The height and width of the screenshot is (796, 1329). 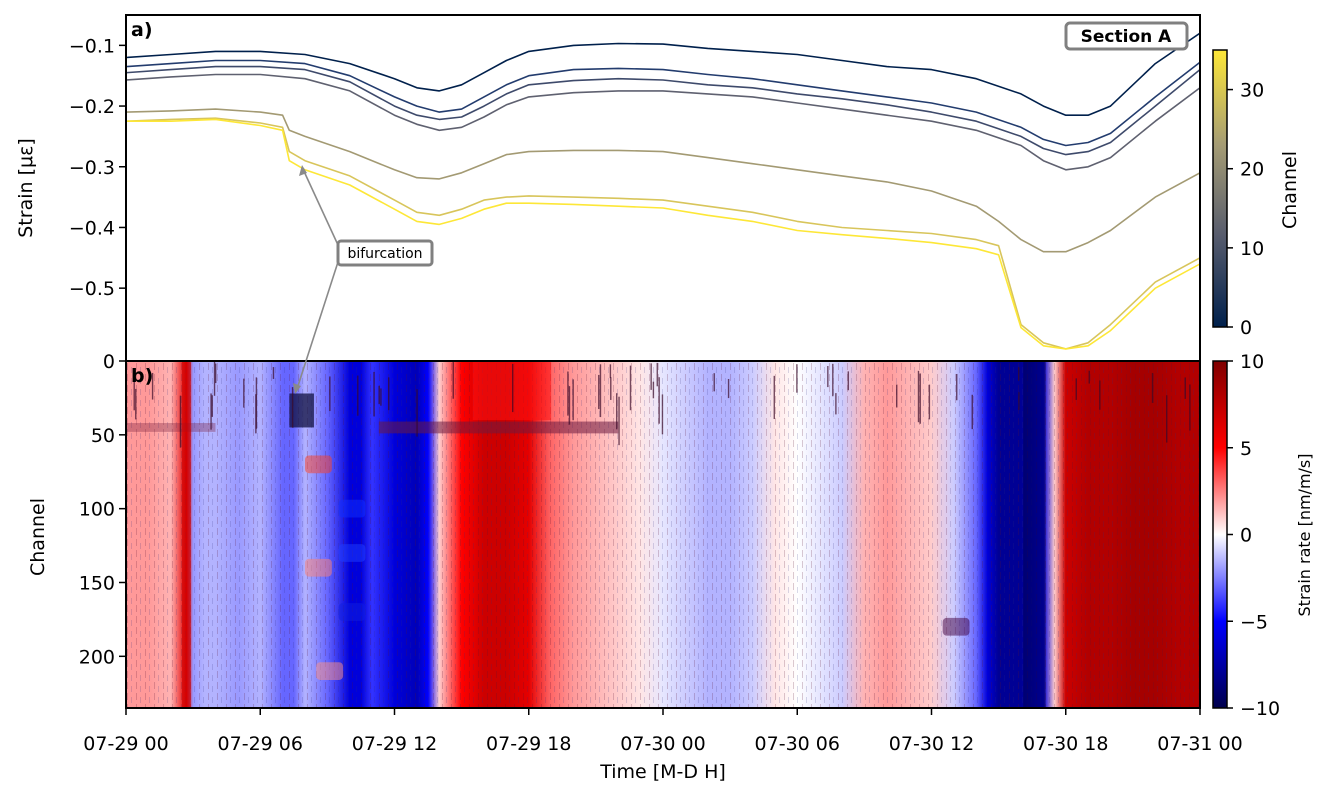 What do you see at coordinates (512, 391) in the screenshot?
I see `heatmap-patch` at bounding box center [512, 391].